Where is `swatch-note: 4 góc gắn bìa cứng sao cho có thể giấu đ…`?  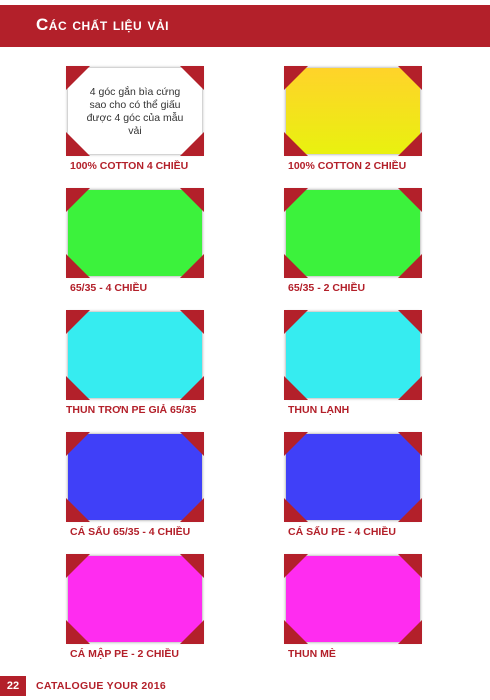 swatch-note: 4 góc gắn bìa cứng sao cho có thể giấu đ… is located at coordinates (135, 111).